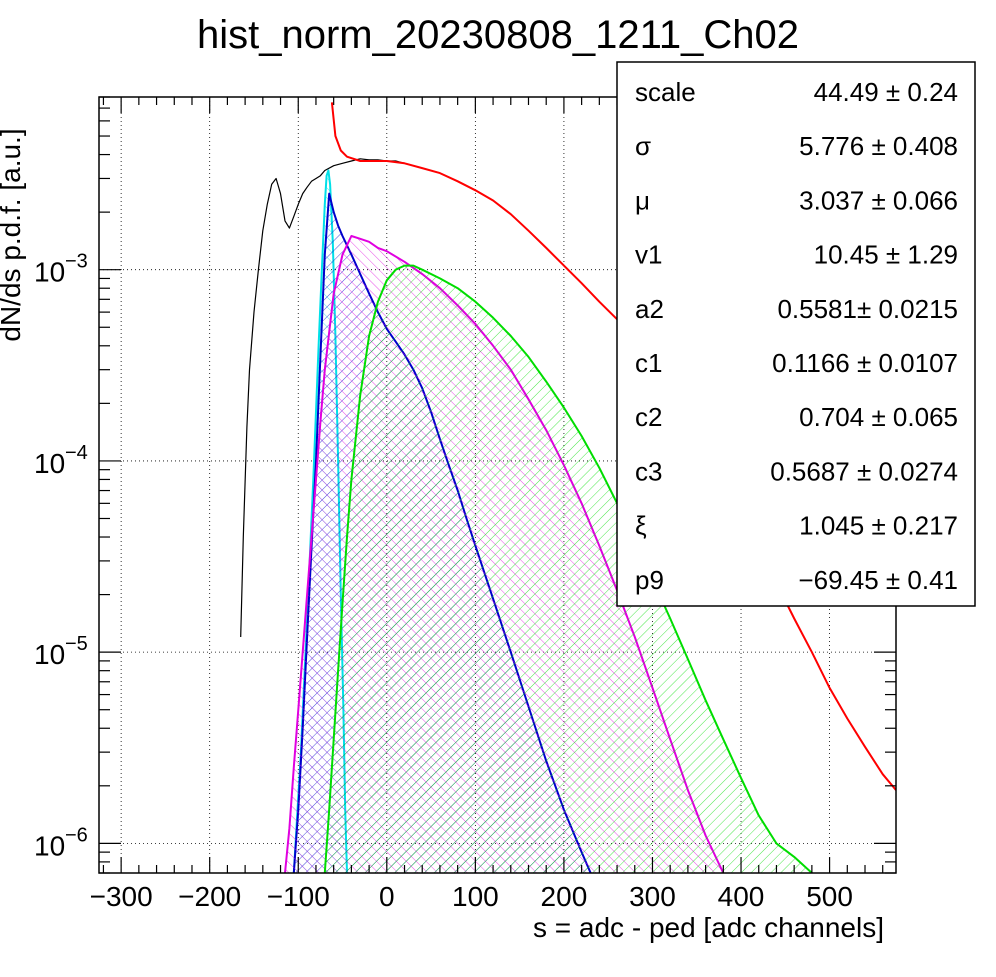 This screenshot has height=977, width=996. I want to click on stats-row-label: σ, so click(643, 146).